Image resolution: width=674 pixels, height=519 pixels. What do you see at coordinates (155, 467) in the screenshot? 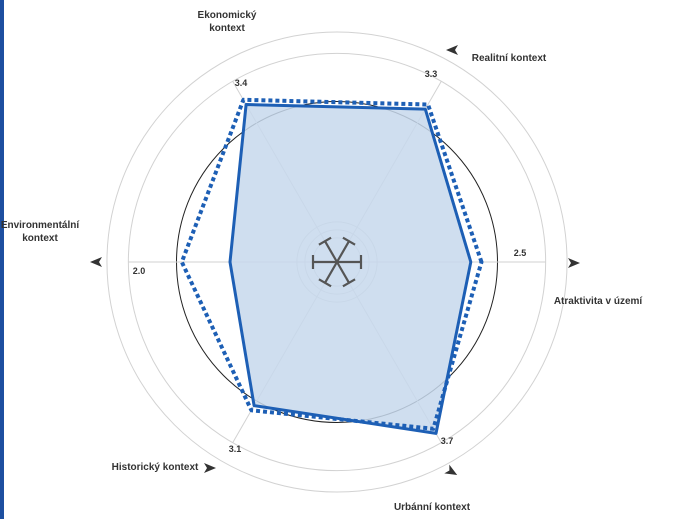
I see `axis-label: Historický kontext` at bounding box center [155, 467].